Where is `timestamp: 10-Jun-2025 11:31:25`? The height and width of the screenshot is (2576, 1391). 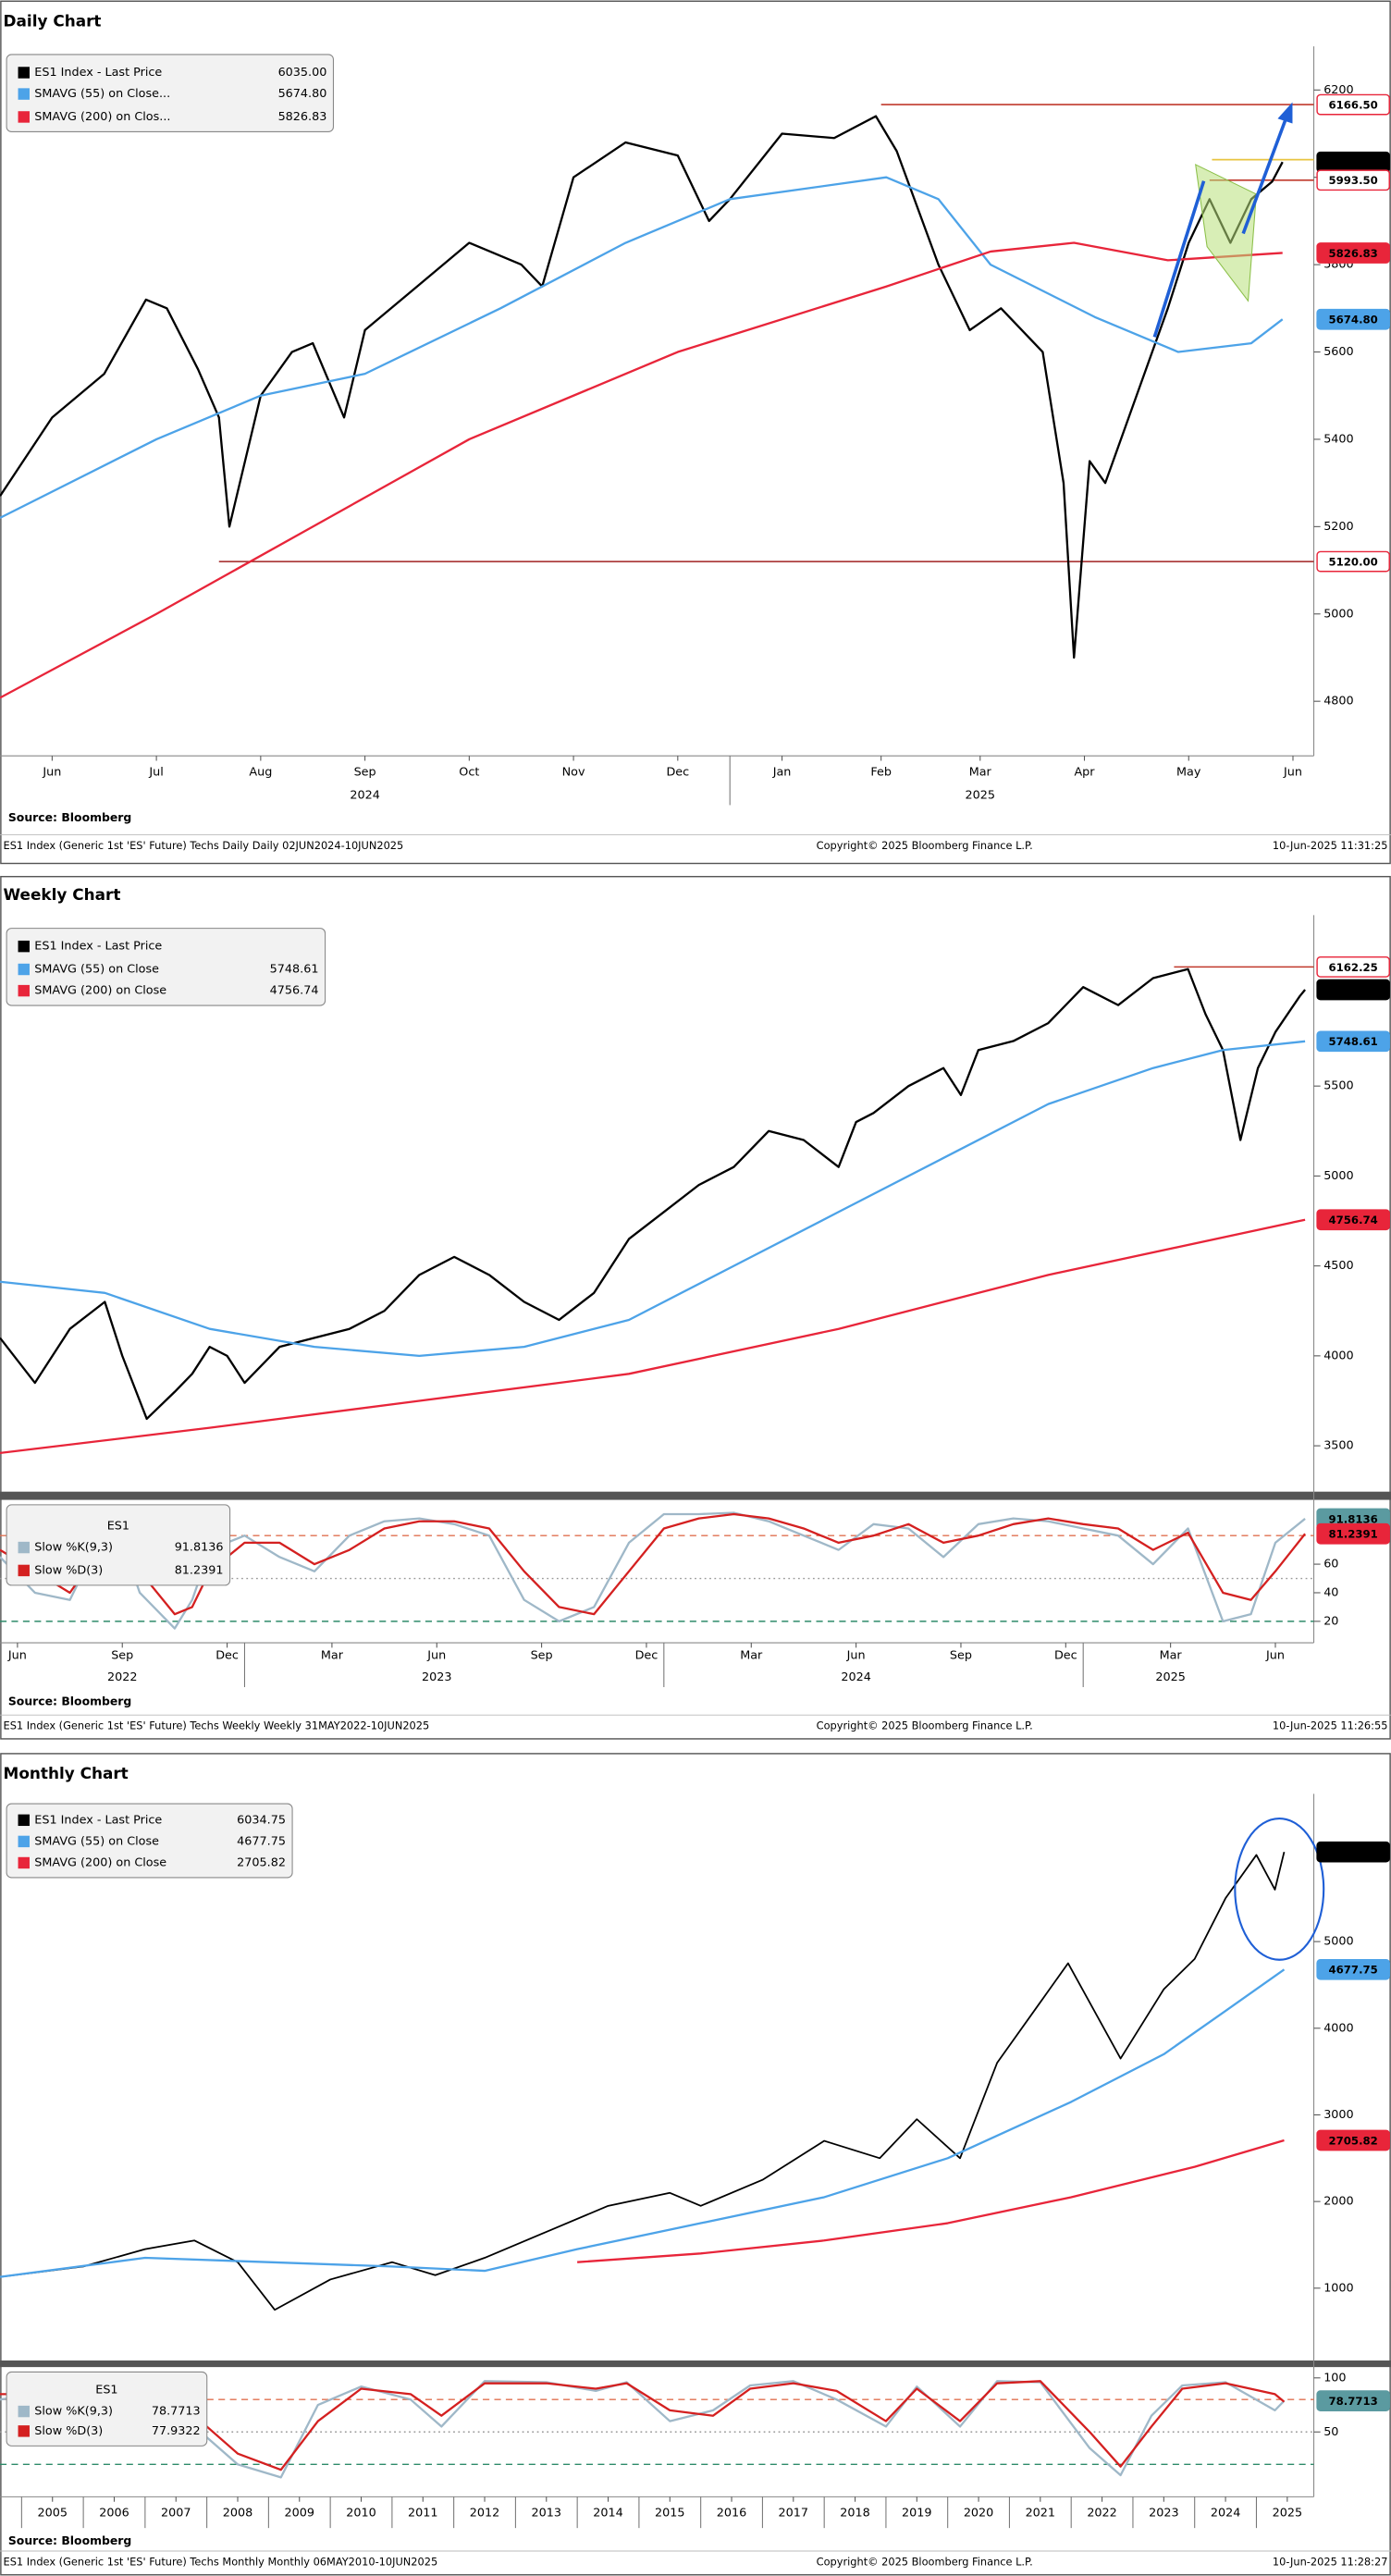 timestamp: 10-Jun-2025 11:31:25 is located at coordinates (1330, 845).